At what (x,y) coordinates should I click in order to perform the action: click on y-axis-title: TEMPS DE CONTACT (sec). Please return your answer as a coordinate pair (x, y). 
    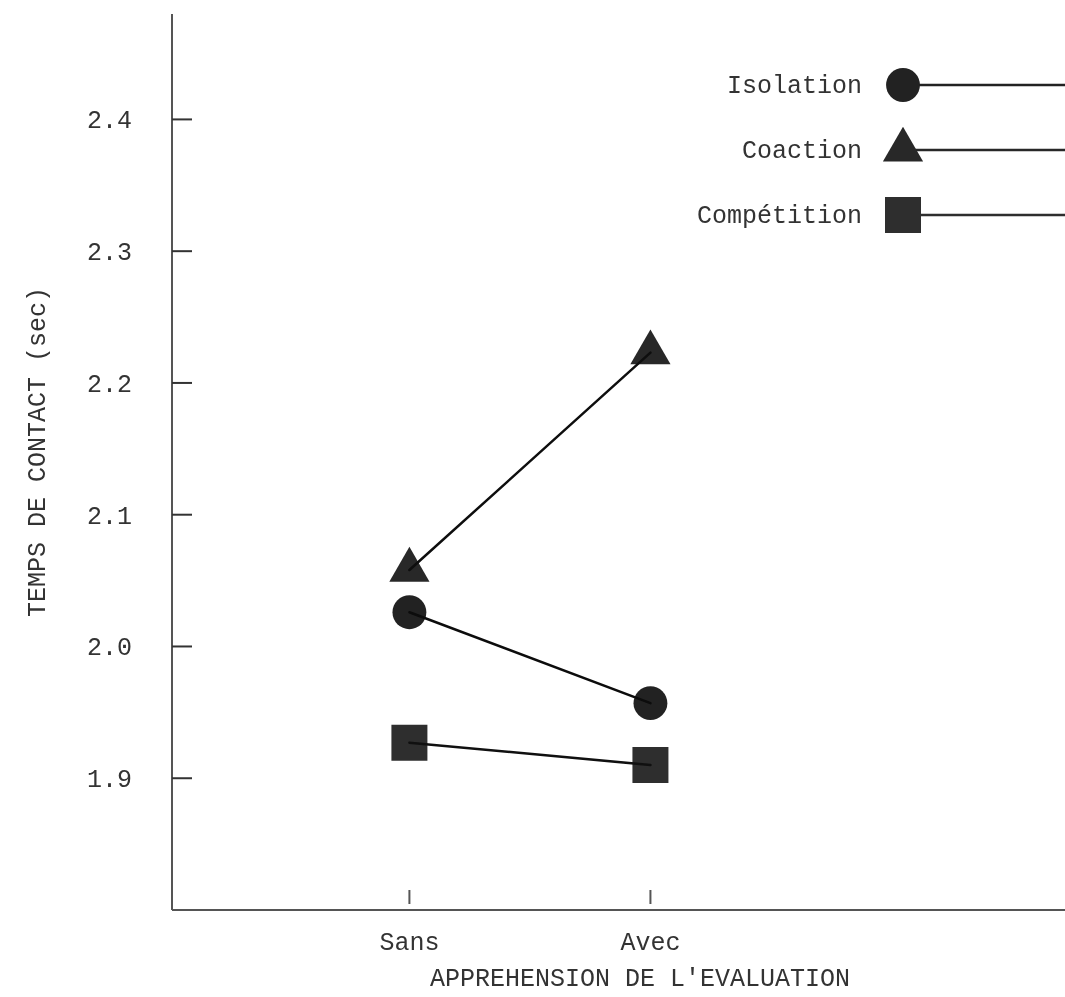
    Looking at the image, I should click on (38, 452).